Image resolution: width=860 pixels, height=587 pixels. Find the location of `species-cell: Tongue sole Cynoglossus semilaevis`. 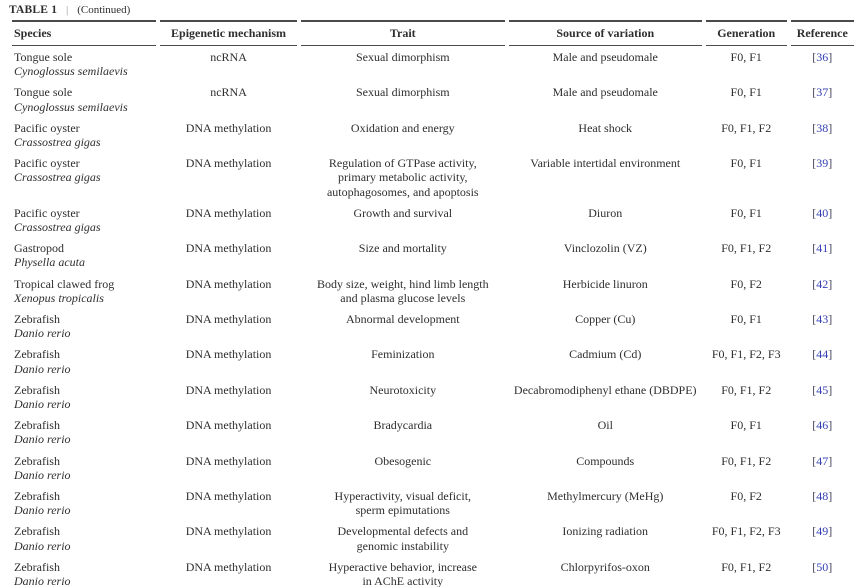

species-cell: Tongue sole Cynoglossus semilaevis is located at coordinates (84, 63).